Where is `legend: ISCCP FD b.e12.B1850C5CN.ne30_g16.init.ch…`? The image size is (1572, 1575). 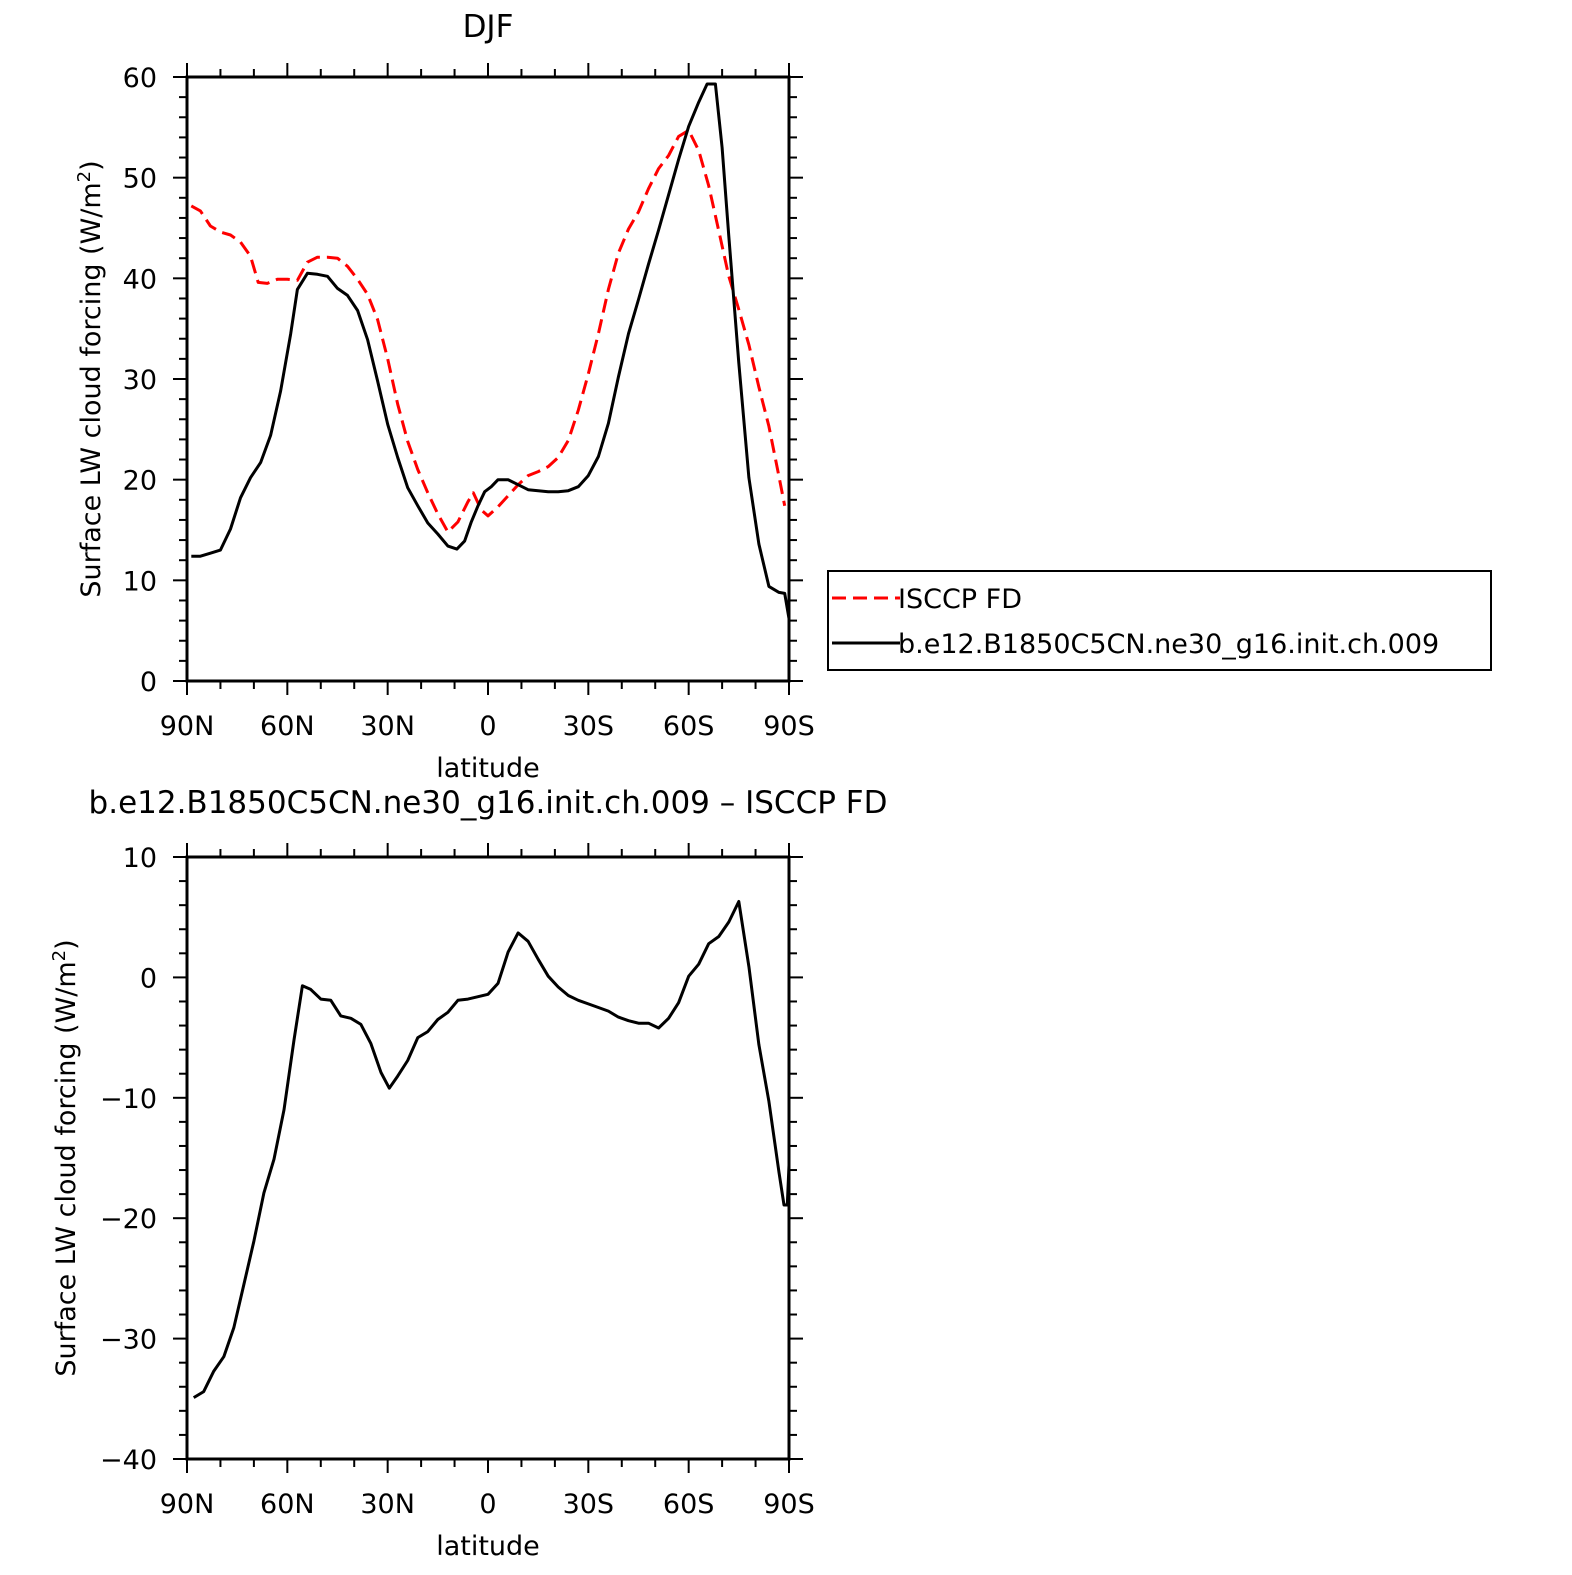 legend: ISCCP FD b.e12.B1850C5CN.ne30_g16.init.ch… is located at coordinates (1159, 620).